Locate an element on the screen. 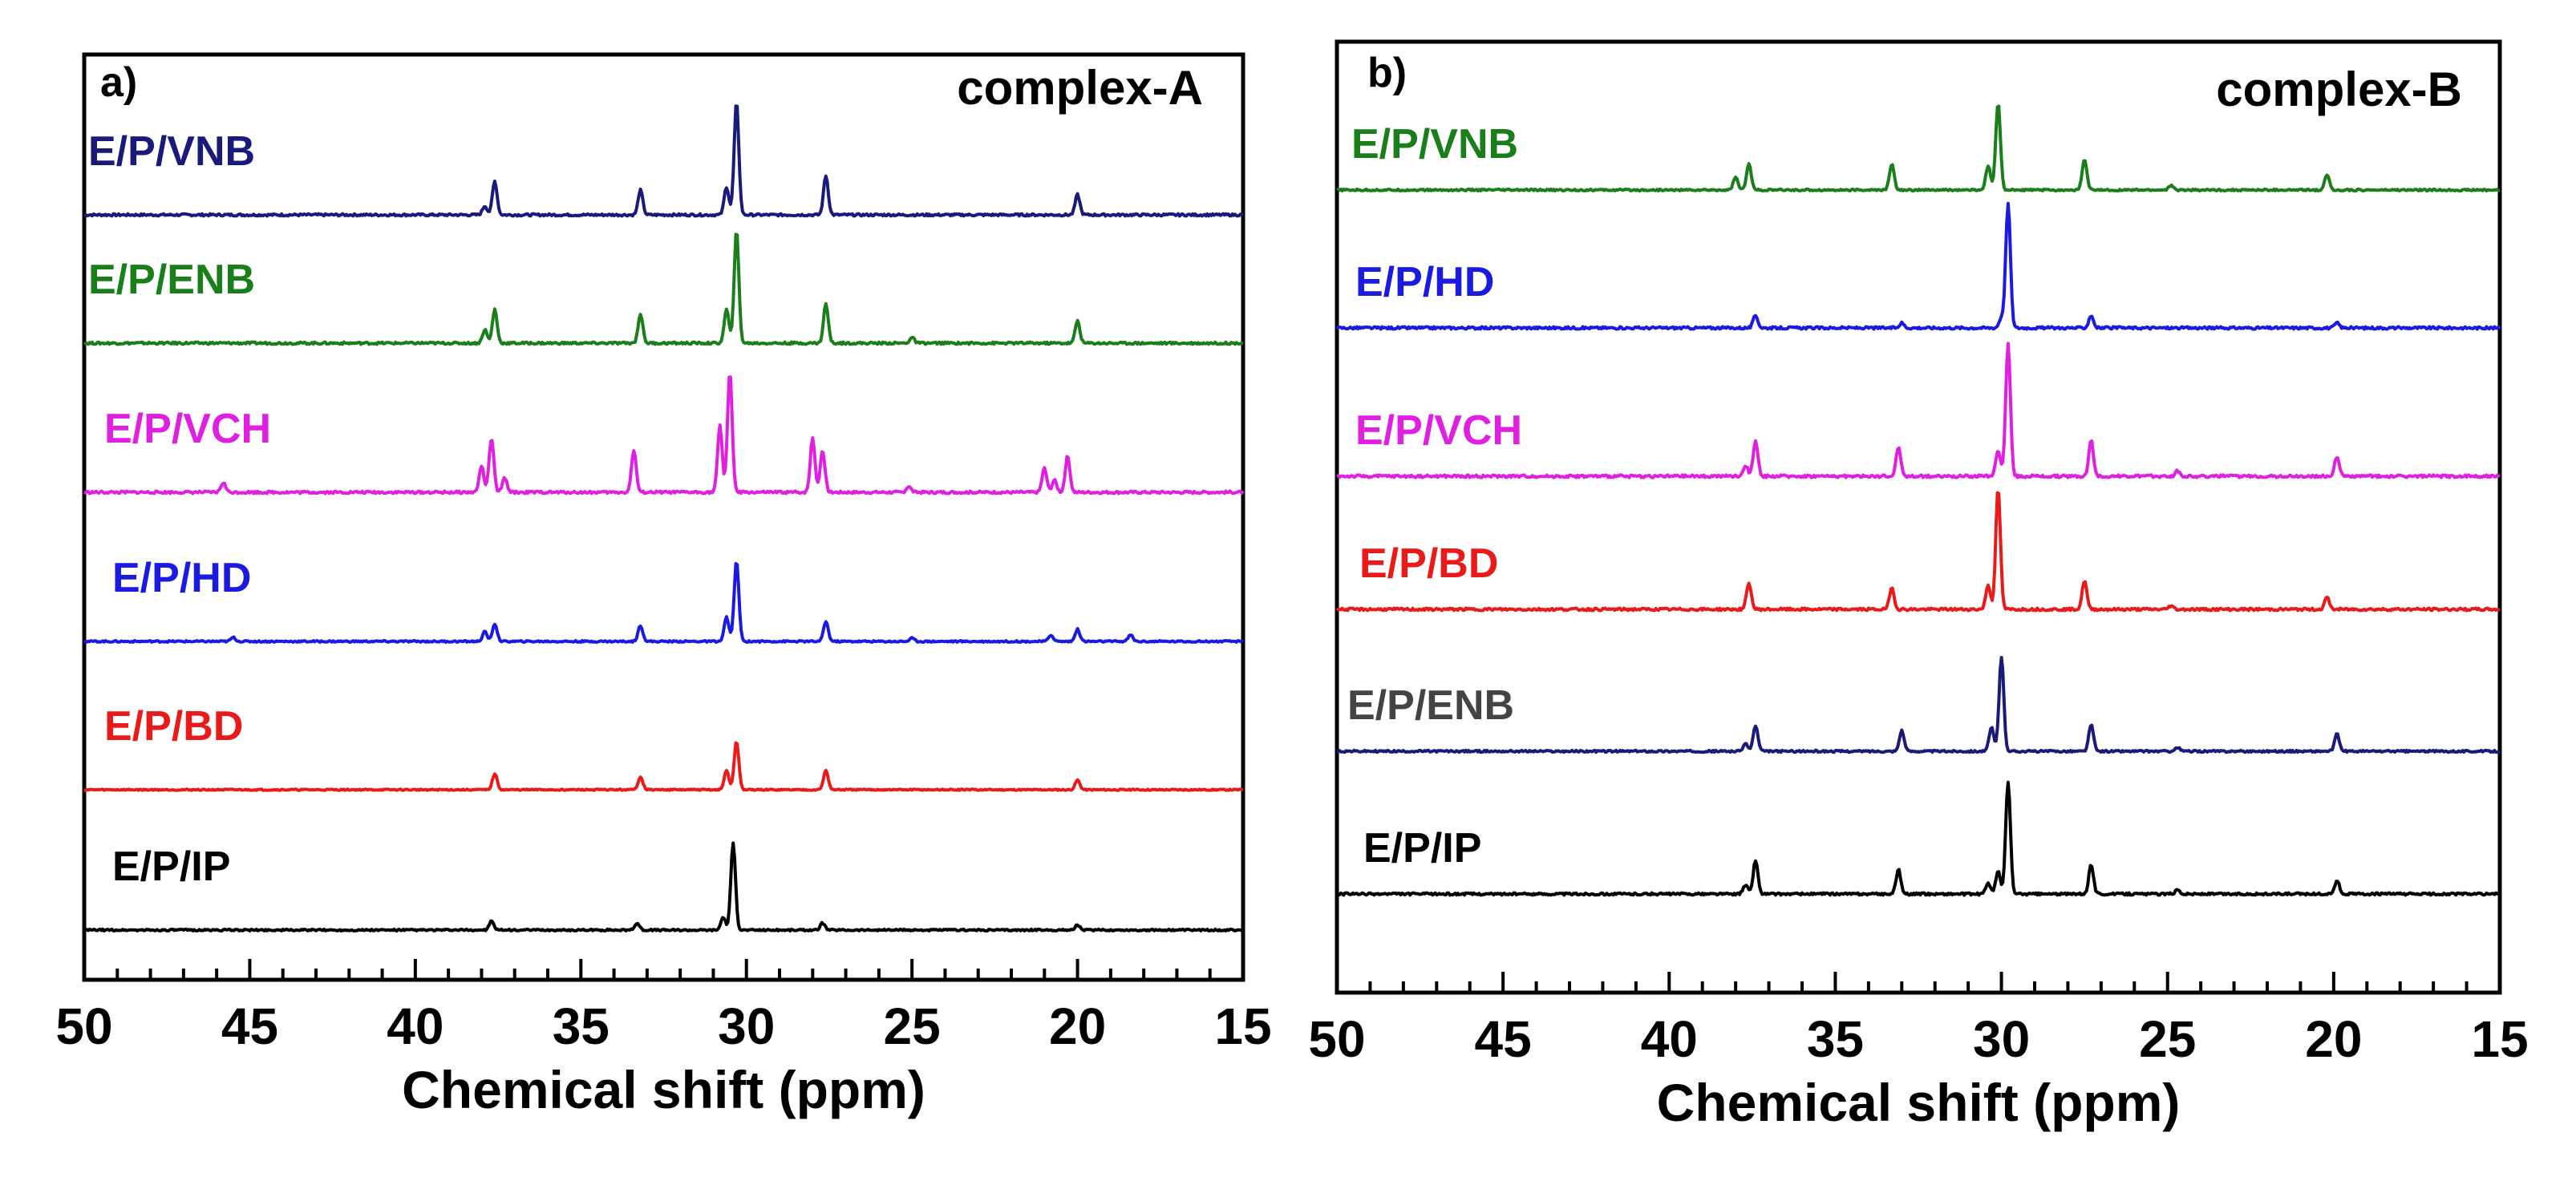 This screenshot has width=2576, height=1177. panel-title: complex-B is located at coordinates (2339, 89).